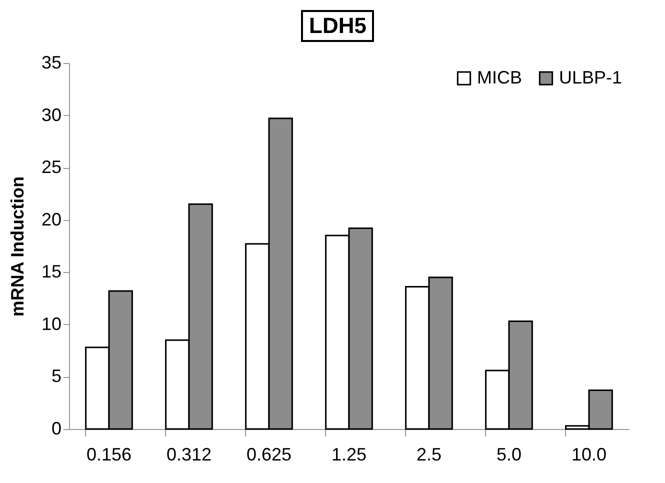 The width and height of the screenshot is (665, 483). What do you see at coordinates (56, 376) in the screenshot?
I see `y-tick-label: 5` at bounding box center [56, 376].